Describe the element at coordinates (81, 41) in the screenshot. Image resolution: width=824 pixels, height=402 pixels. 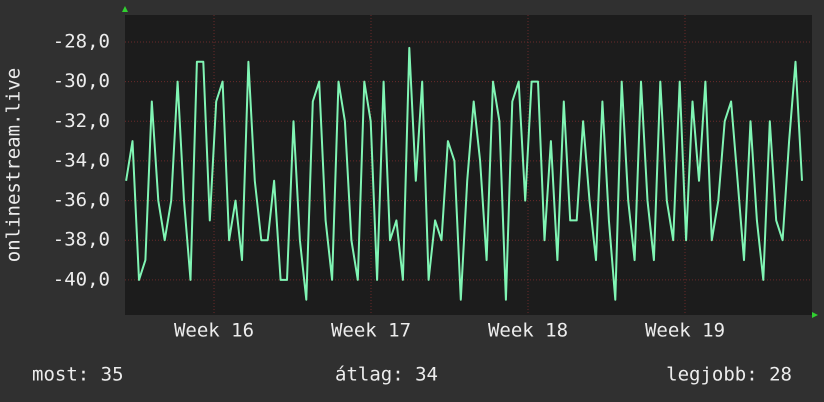
I see `y-tick-label: -28,0` at that location.